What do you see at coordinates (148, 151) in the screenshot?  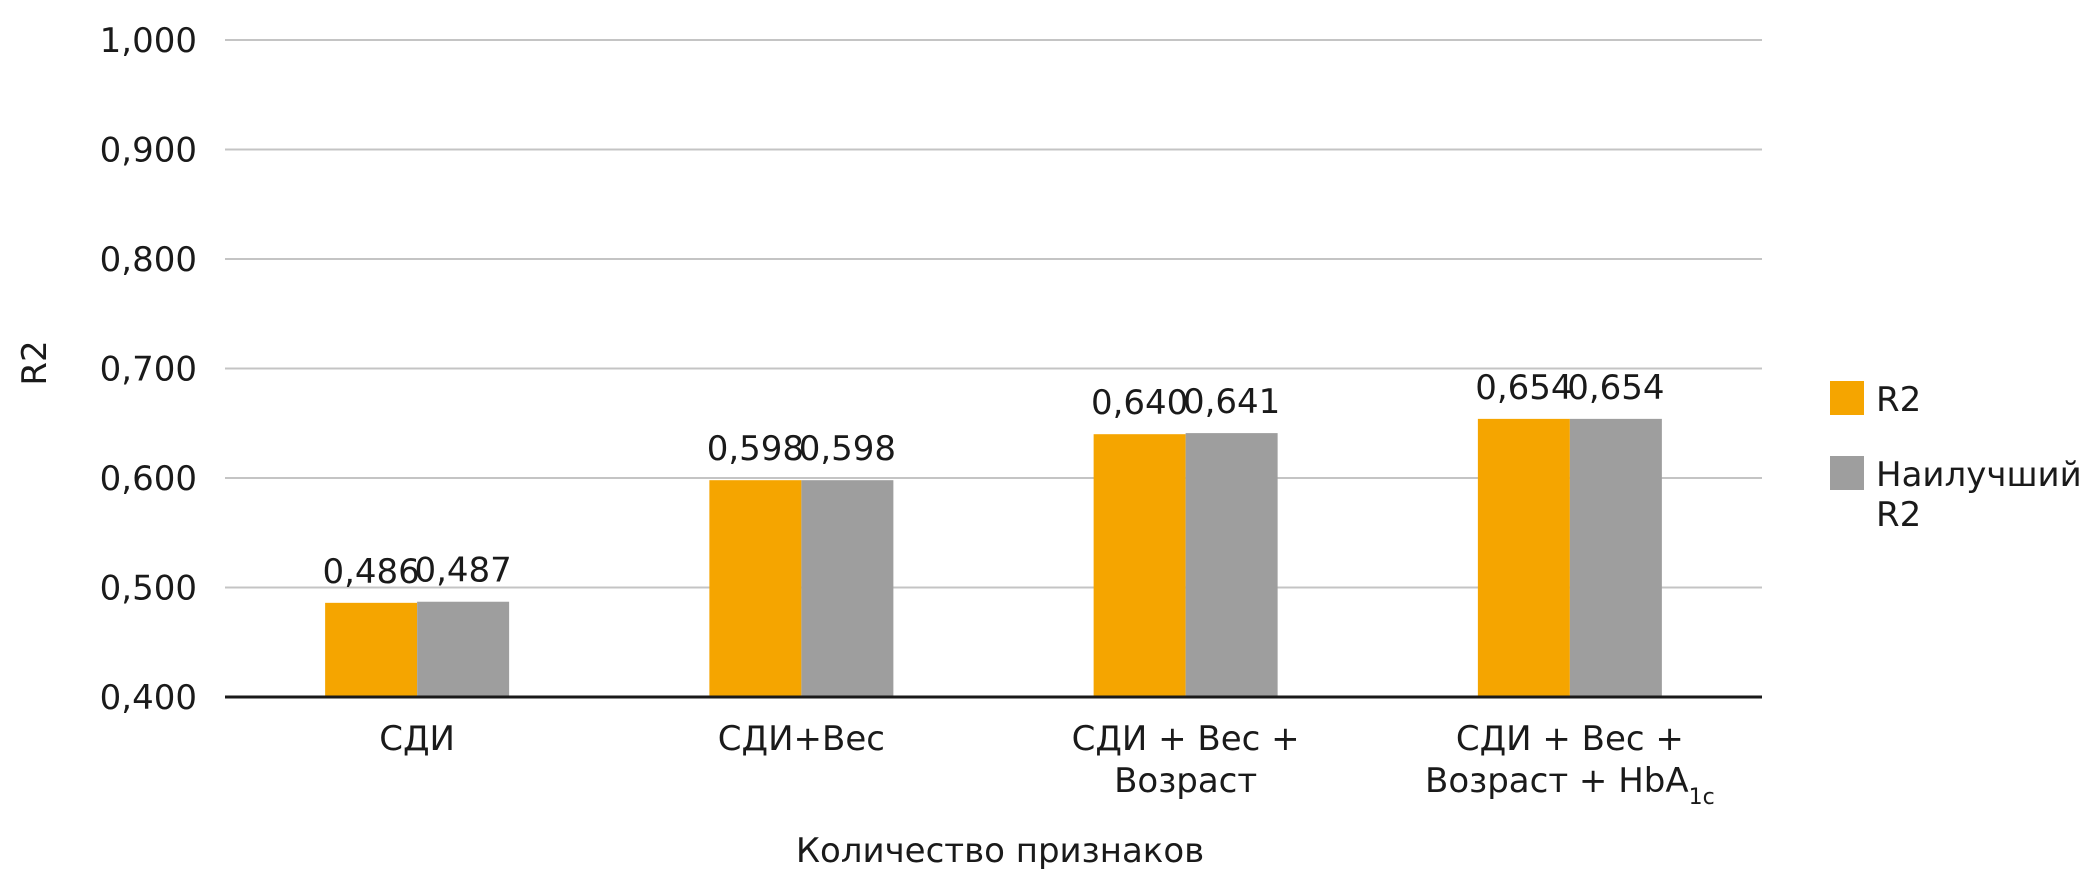 I see `y-tick-label: 0,900` at bounding box center [148, 151].